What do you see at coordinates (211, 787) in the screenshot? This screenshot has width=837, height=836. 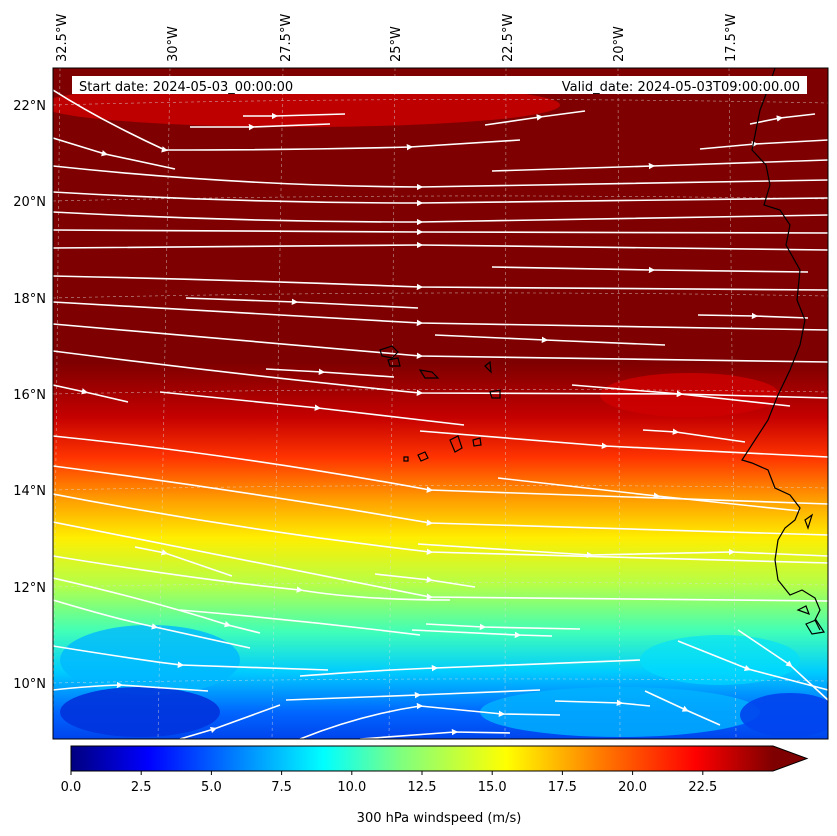 I see `colorbar-tick-label: 5.0` at bounding box center [211, 787].